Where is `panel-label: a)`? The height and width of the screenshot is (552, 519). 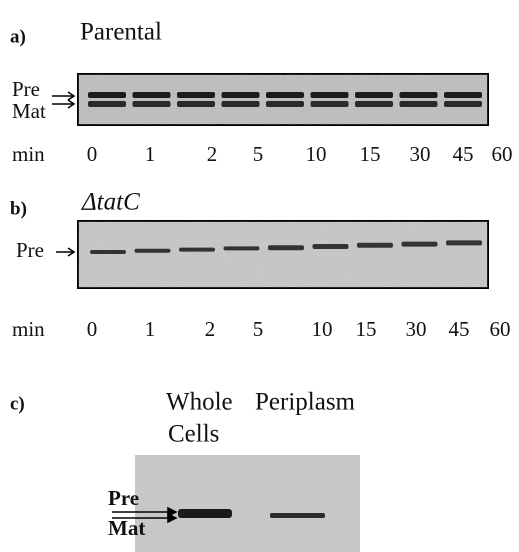
panel-label: a) is located at coordinates (18, 36).